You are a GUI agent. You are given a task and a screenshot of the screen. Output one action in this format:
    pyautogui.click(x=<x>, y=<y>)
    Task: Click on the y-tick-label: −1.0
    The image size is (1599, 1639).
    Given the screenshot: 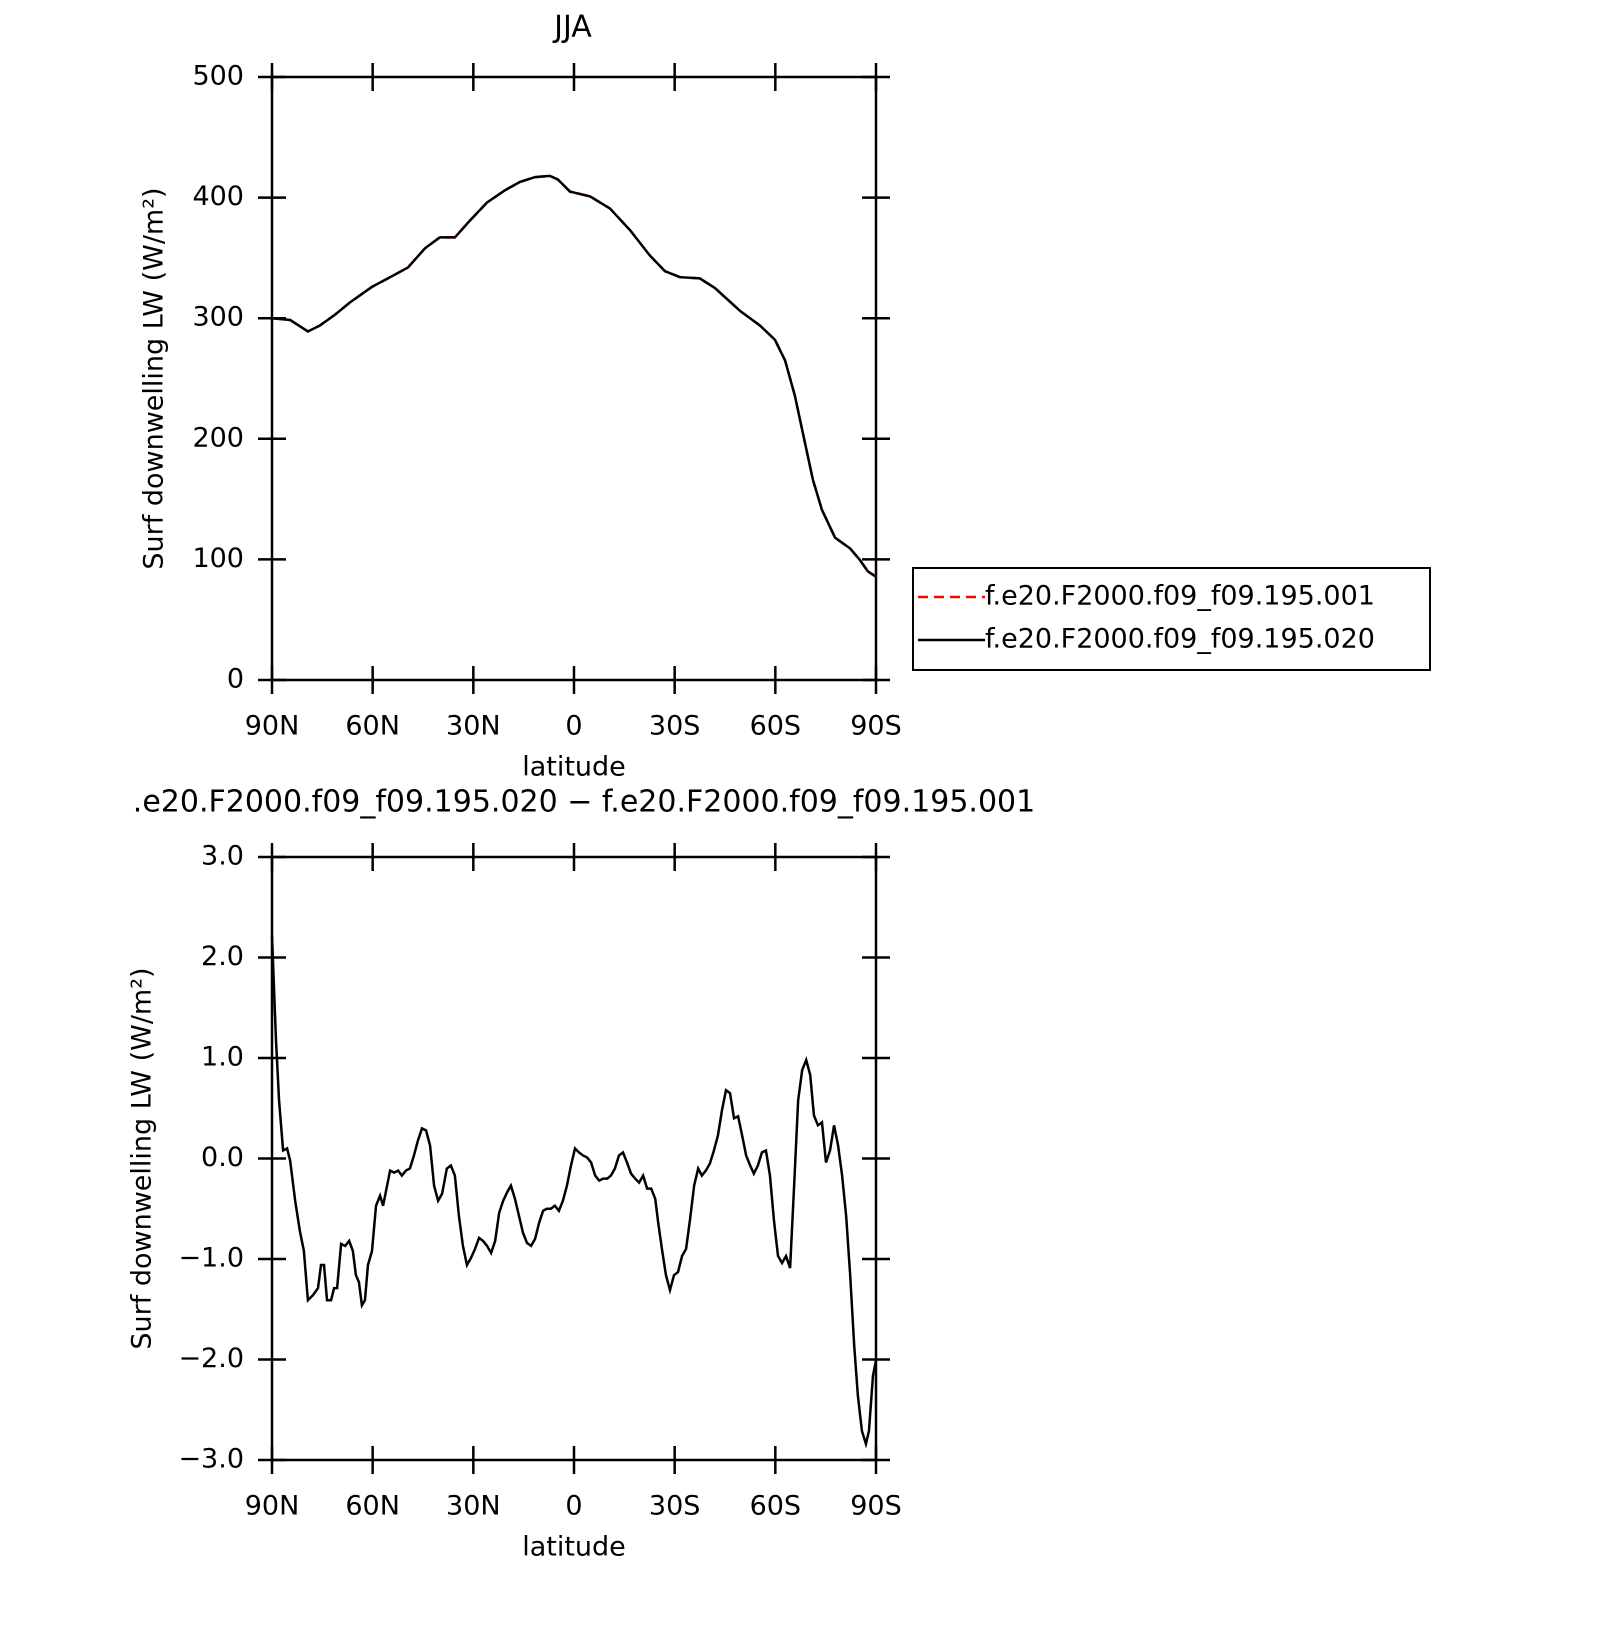 What is the action you would take?
    pyautogui.click(x=211, y=1258)
    